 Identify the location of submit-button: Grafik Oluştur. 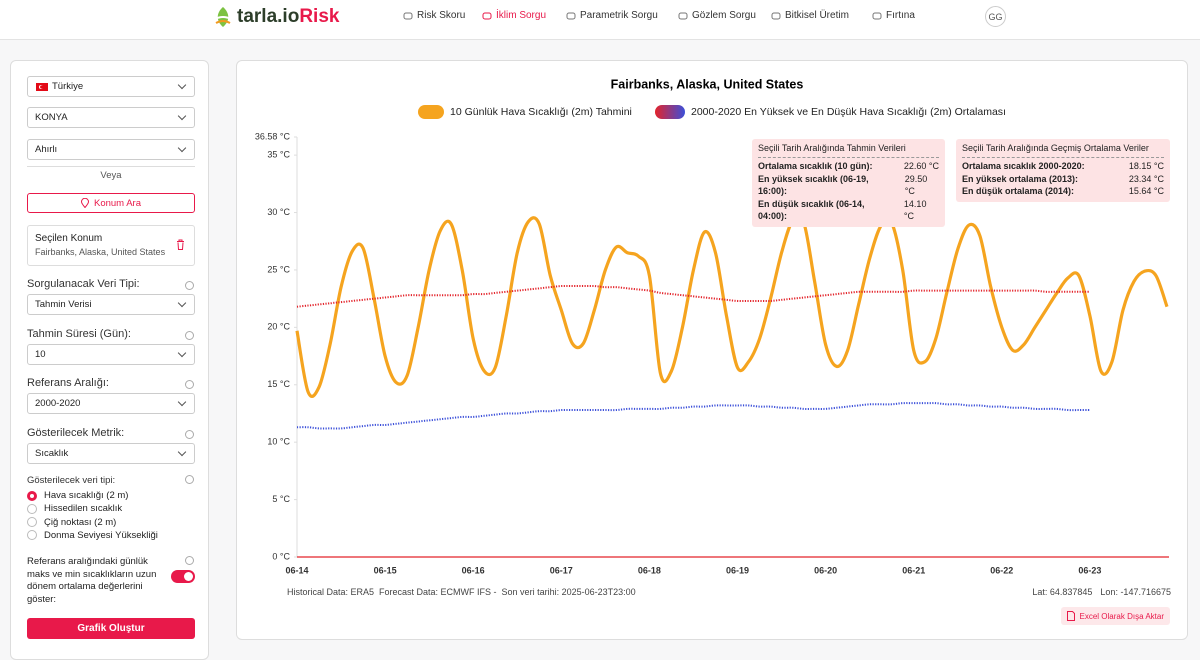
(111, 628).